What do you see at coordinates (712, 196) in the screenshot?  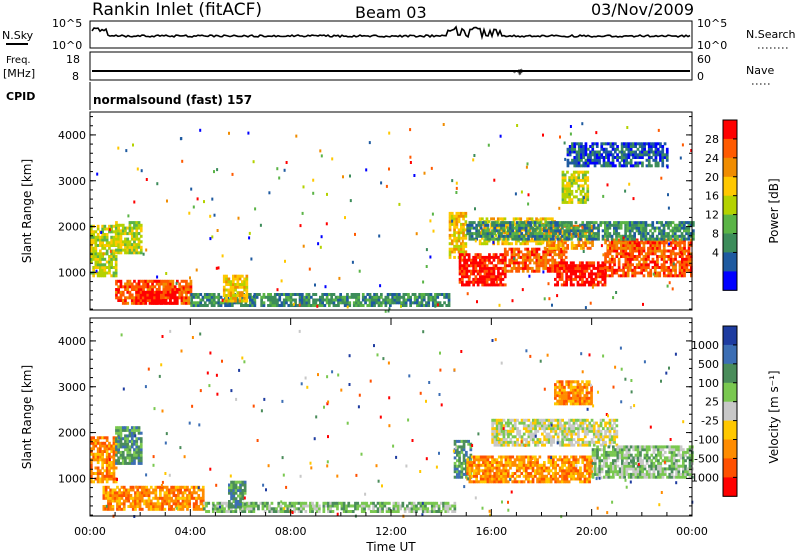 I see `colorbar-tick-label: 16` at bounding box center [712, 196].